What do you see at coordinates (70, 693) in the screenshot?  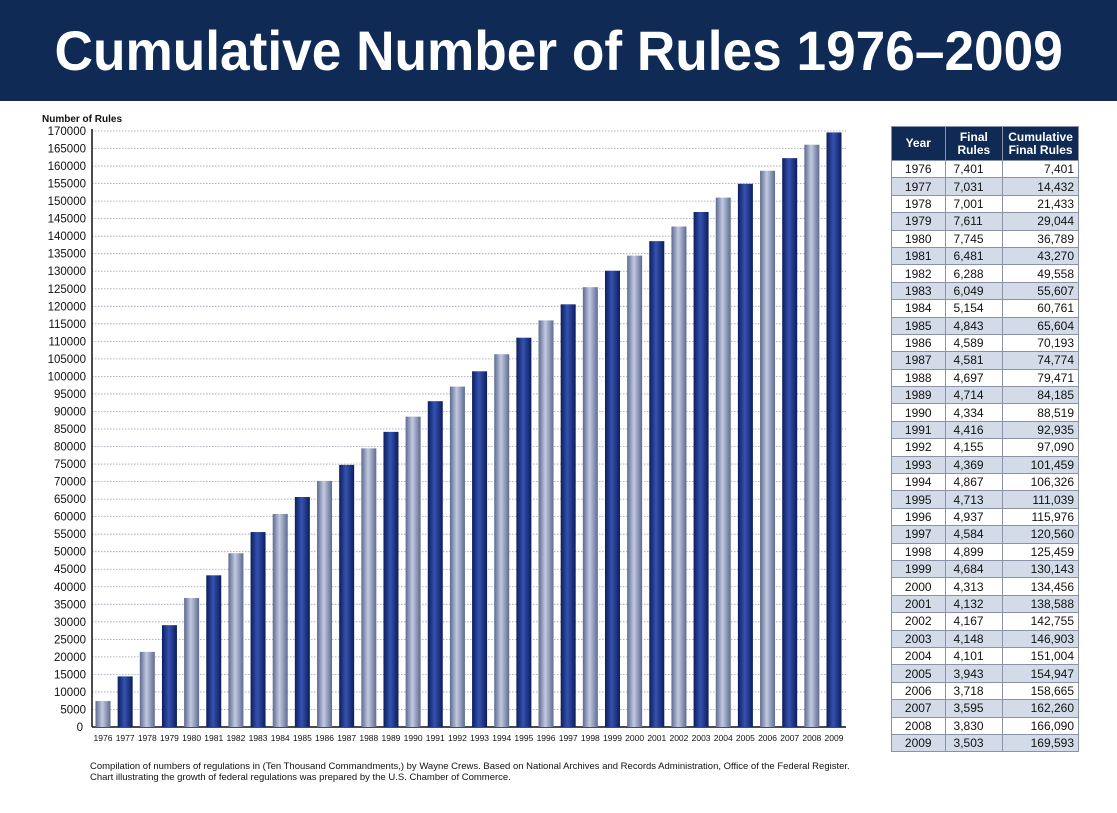 I see `y-tick-label: 10000` at bounding box center [70, 693].